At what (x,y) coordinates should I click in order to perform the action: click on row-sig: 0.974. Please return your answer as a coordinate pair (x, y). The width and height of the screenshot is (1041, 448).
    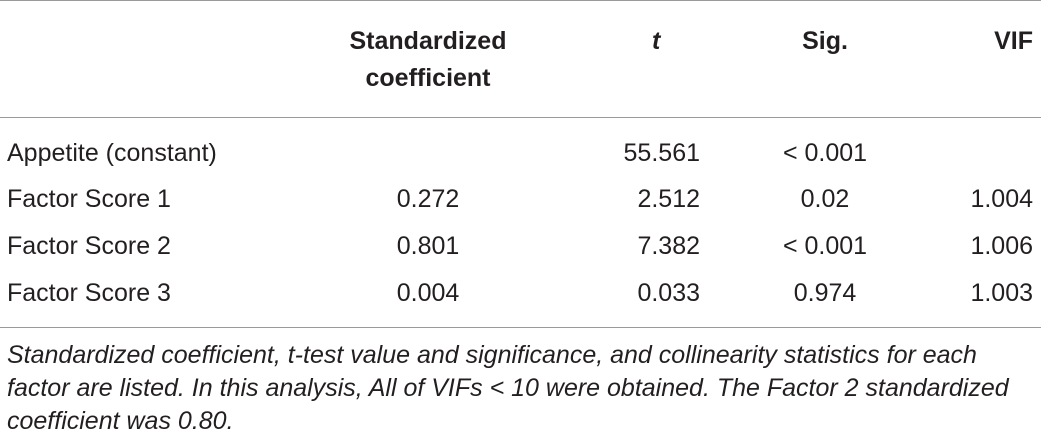
    Looking at the image, I should click on (825, 293).